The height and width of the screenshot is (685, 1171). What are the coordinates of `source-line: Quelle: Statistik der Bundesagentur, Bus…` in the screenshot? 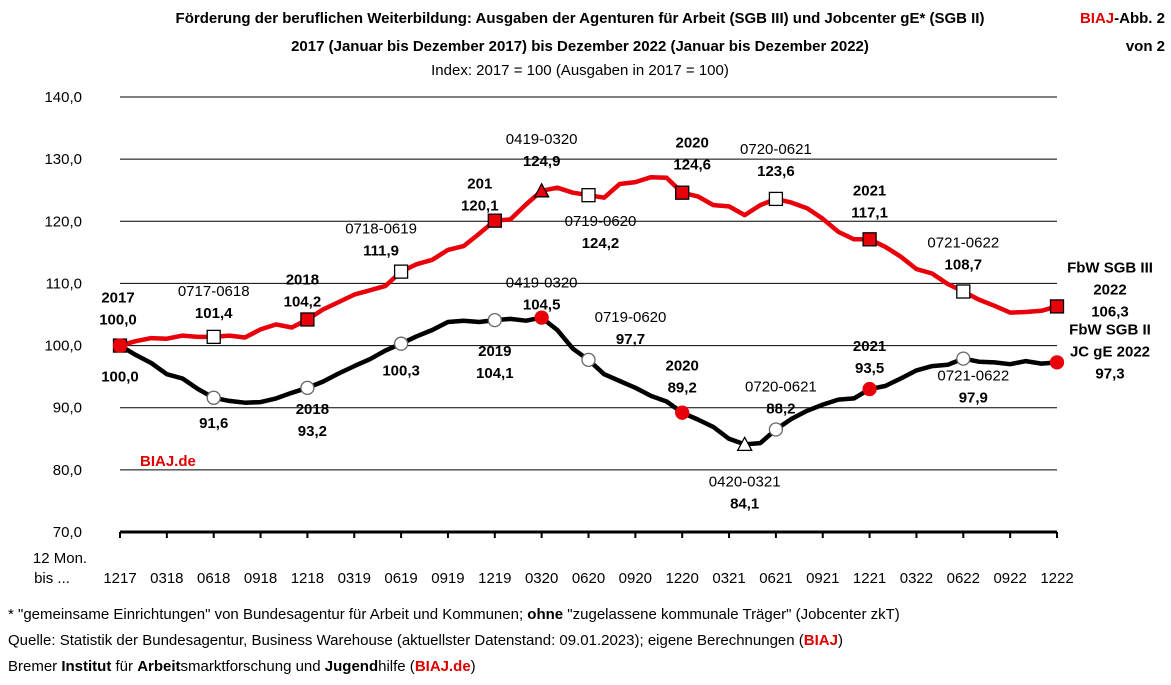 It's located at (425, 640).